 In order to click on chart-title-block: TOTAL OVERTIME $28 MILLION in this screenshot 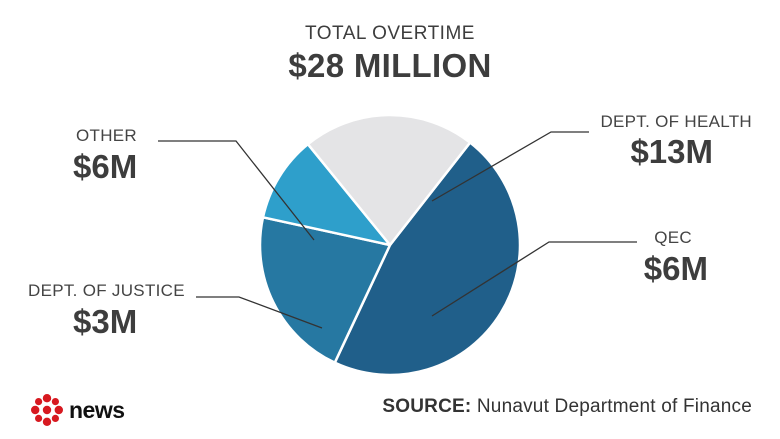, I will do `click(390, 54)`.